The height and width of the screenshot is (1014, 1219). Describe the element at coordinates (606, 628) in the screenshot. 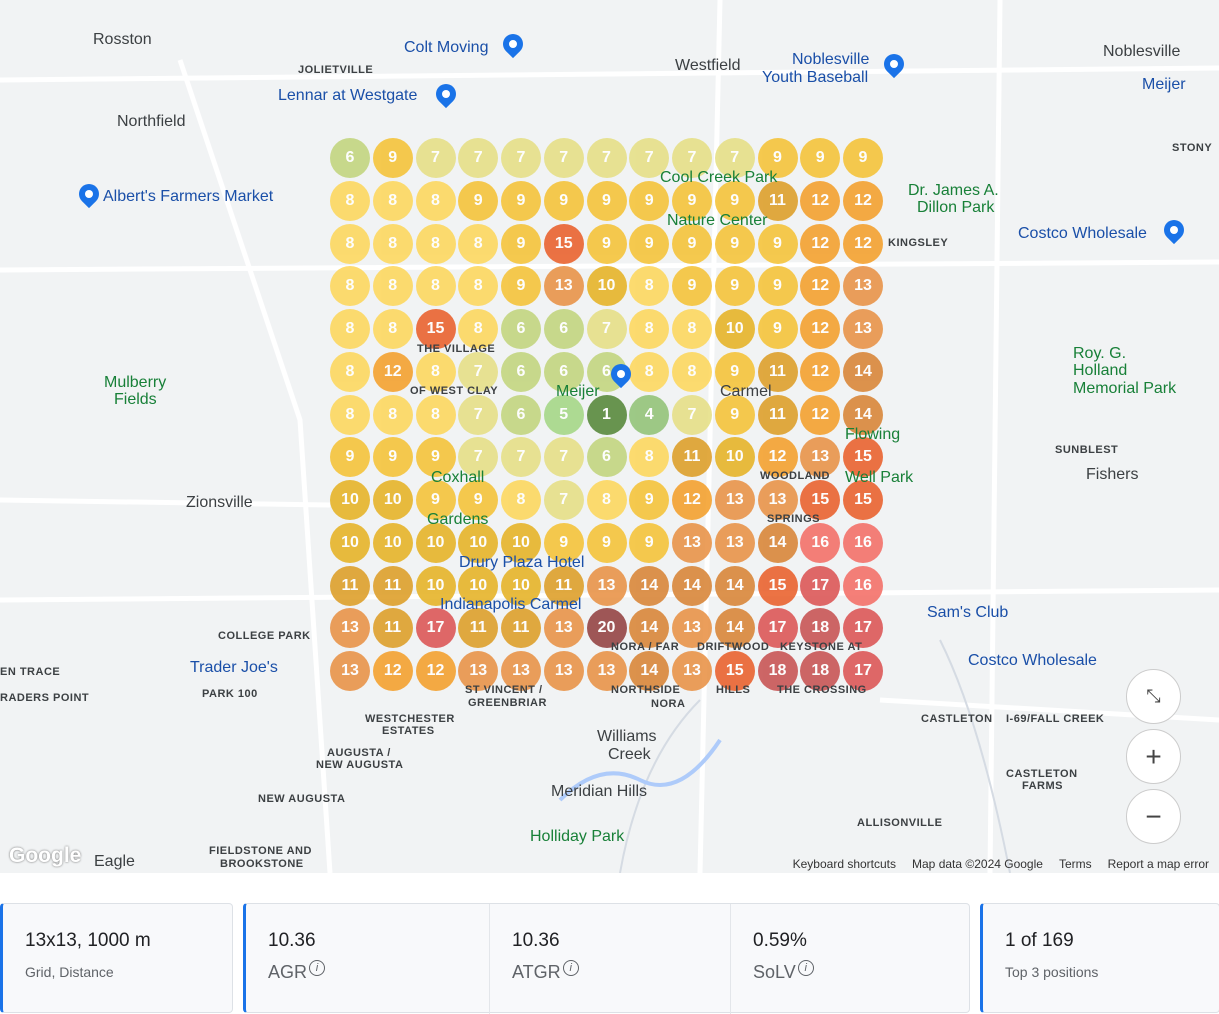

I see `grid-point-rank: 20` at that location.